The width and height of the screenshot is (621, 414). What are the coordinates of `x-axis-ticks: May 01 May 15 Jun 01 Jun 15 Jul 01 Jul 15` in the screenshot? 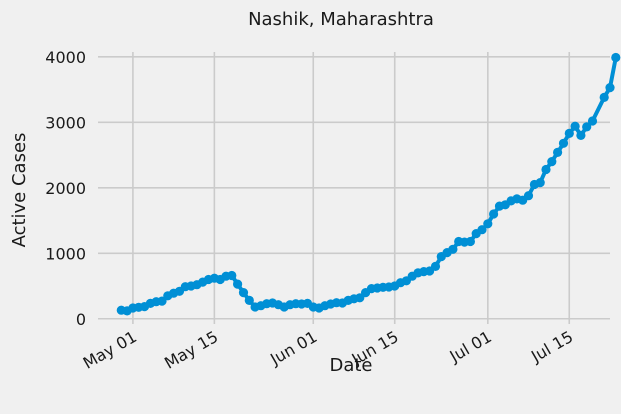 It's located at (328, 350).